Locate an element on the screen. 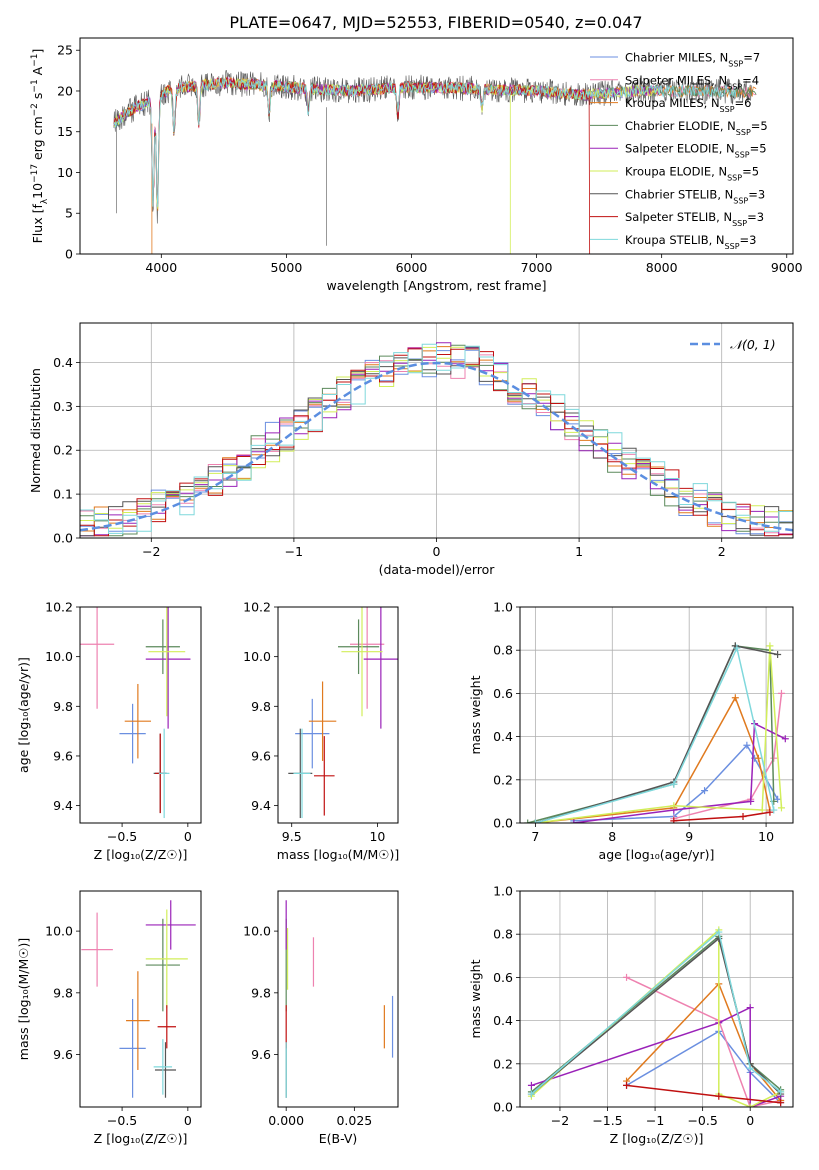 This screenshot has height=1170, width=819. x-axis-label: wavelength [Angstrom, rest frame] is located at coordinates (436, 285).